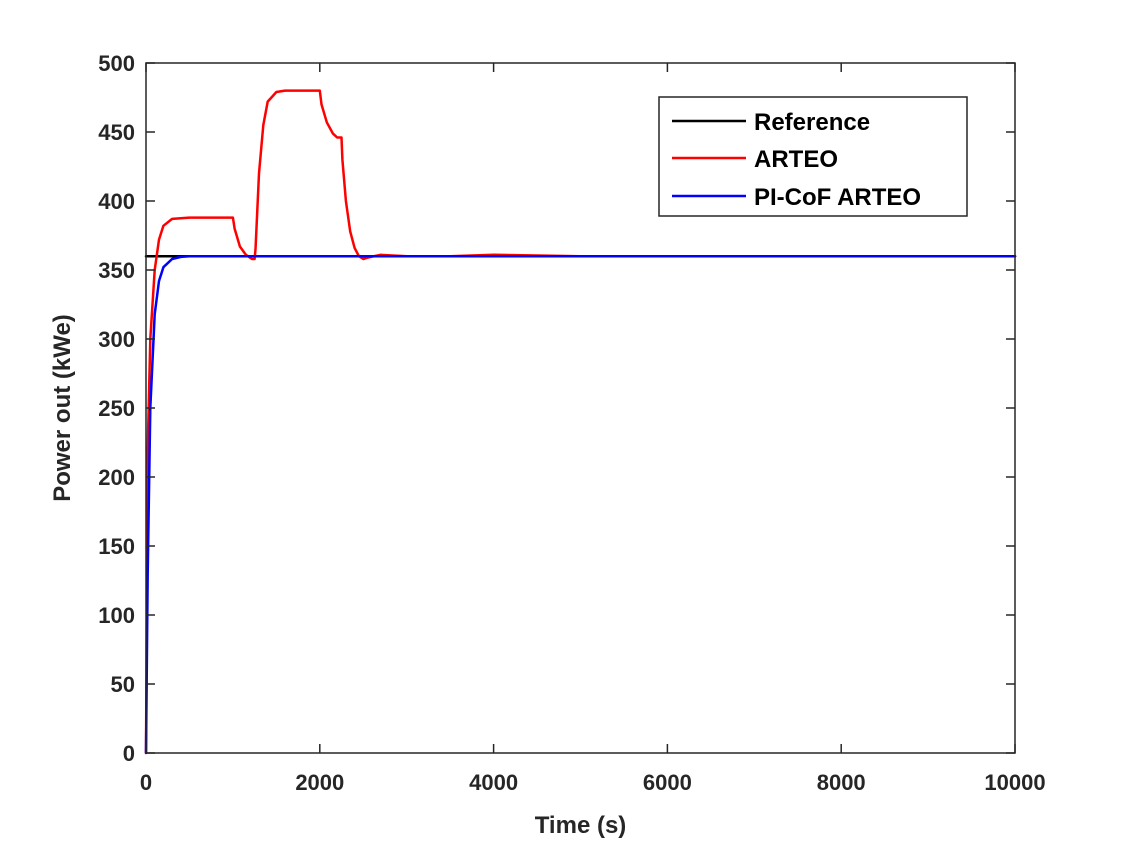 This screenshot has width=1123, height=846. I want to click on legend-label-arteo: ARTEO, so click(796, 159).